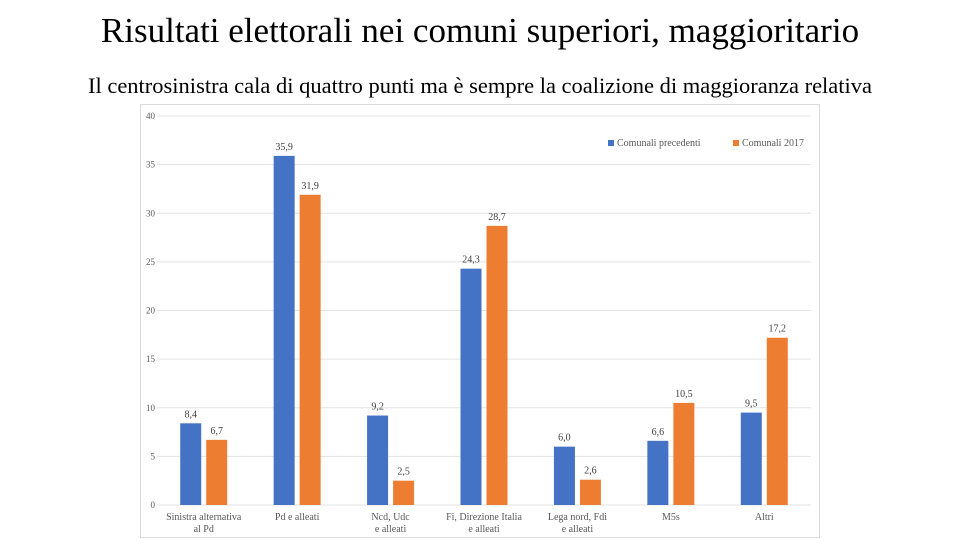 The image size is (960, 540). Describe the element at coordinates (671, 517) in the screenshot. I see `x-category-label: M5s` at that location.